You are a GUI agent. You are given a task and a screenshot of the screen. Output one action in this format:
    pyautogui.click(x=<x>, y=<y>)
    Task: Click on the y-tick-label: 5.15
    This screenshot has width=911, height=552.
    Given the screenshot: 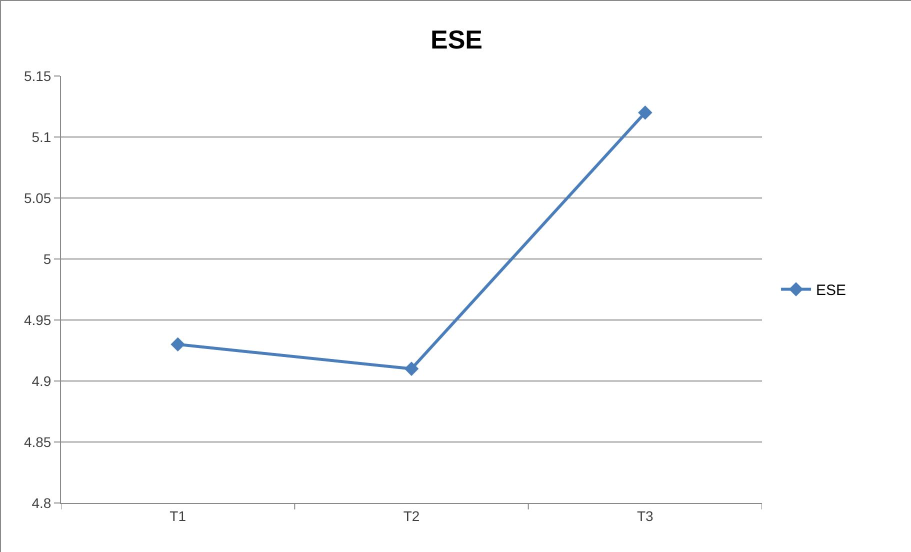 What is the action you would take?
    pyautogui.click(x=38, y=76)
    